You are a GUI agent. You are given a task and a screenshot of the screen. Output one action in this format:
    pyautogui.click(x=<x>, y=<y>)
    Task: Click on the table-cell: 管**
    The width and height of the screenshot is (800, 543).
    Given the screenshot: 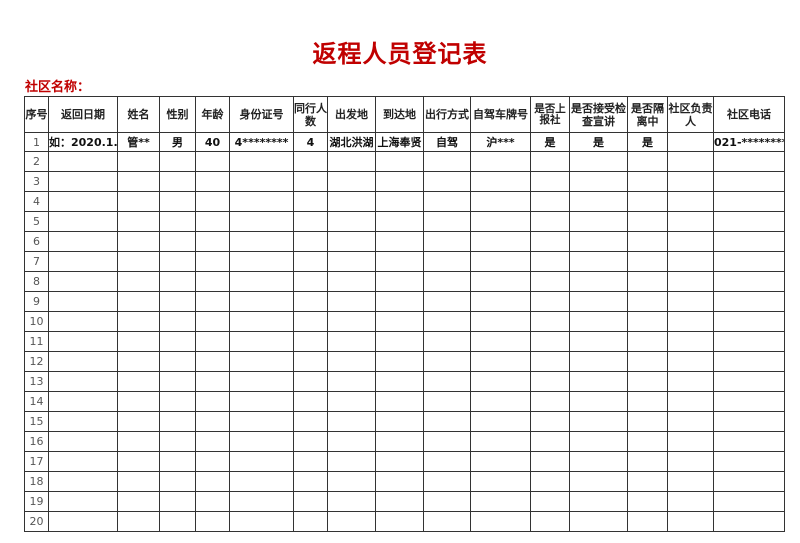 What is the action you would take?
    pyautogui.click(x=138, y=142)
    